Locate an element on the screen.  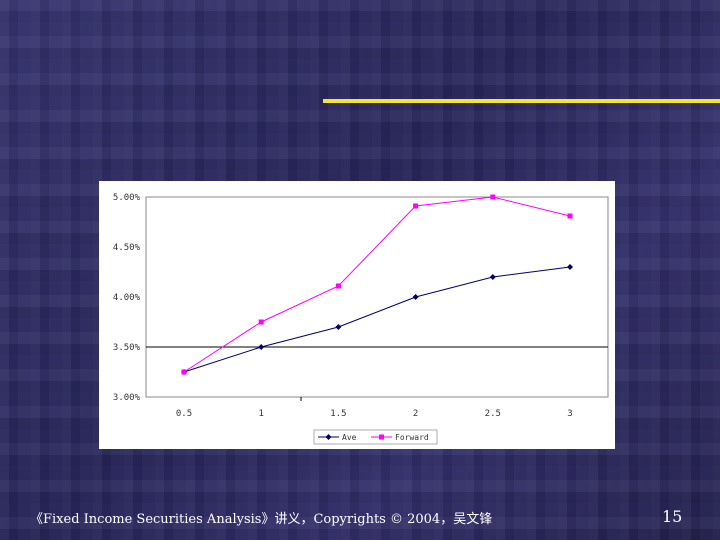
y-tick-label: 3.00% is located at coordinates (127, 398).